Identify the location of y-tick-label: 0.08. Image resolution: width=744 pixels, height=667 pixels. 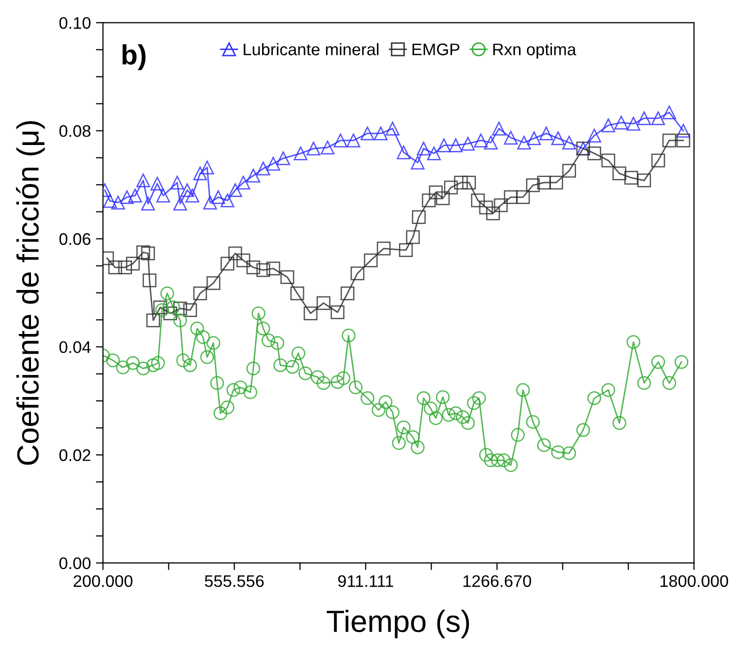
(74, 131).